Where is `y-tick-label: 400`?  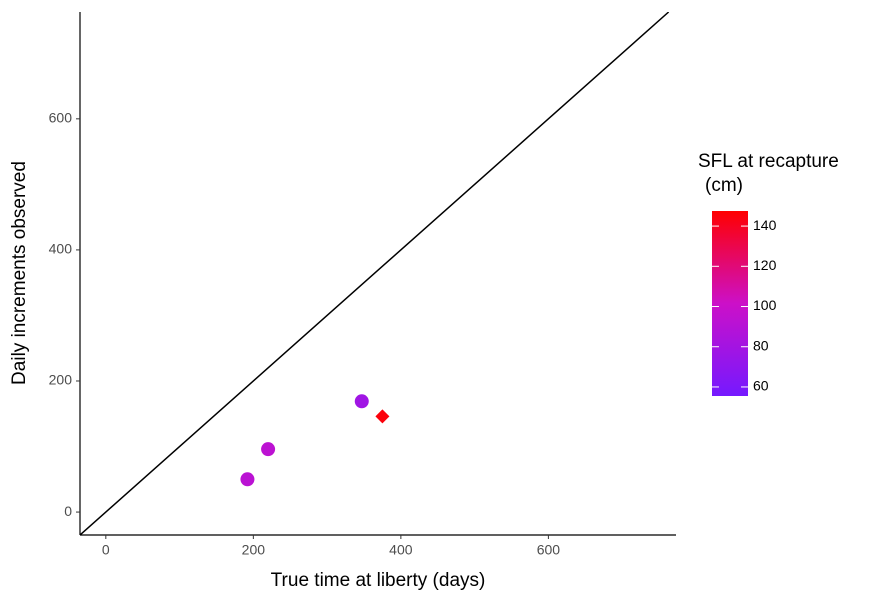
y-tick-label: 400 is located at coordinates (61, 249).